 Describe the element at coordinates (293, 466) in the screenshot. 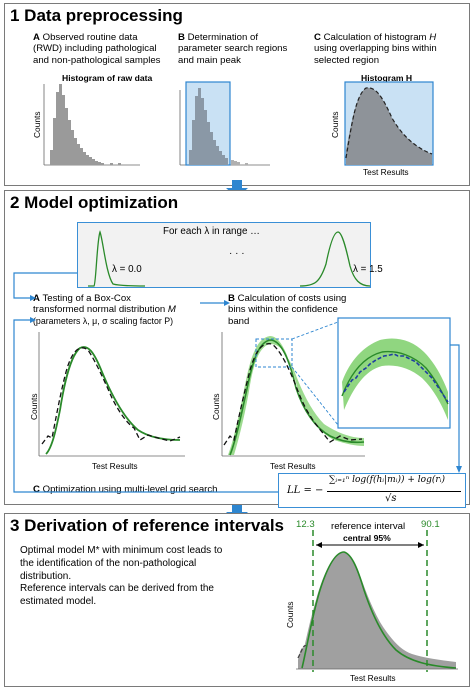

I see `fit-b-xlabel: Test Results` at that location.